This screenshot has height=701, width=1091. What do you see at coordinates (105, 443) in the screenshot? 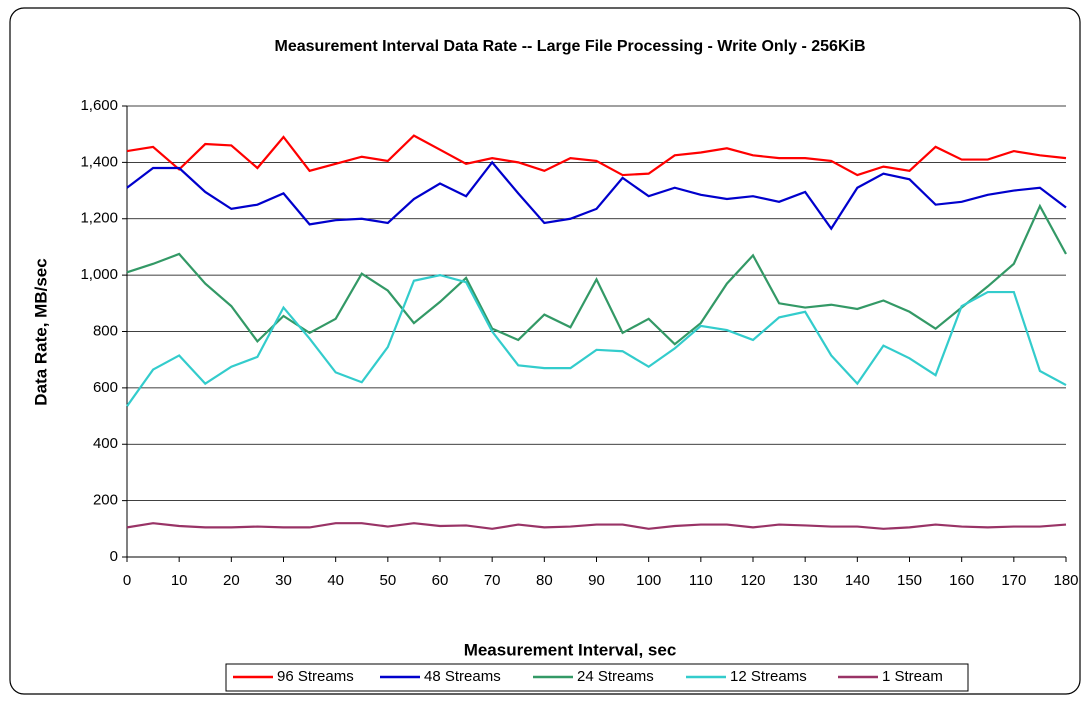
I see `y-tick-label: 400` at bounding box center [105, 443].